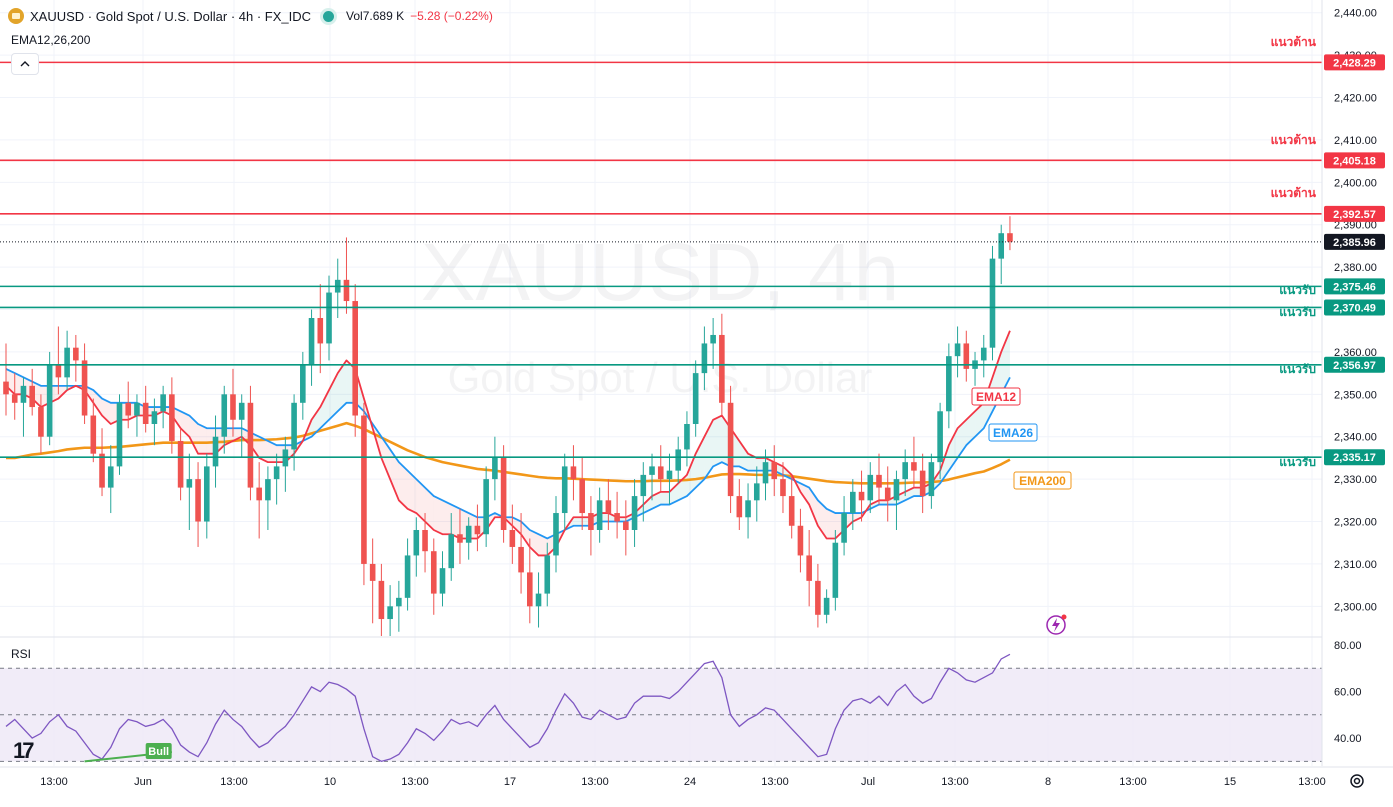 The height and width of the screenshot is (807, 1393). Describe the element at coordinates (1013, 432) in the screenshot. I see `ema26-label-box` at that location.